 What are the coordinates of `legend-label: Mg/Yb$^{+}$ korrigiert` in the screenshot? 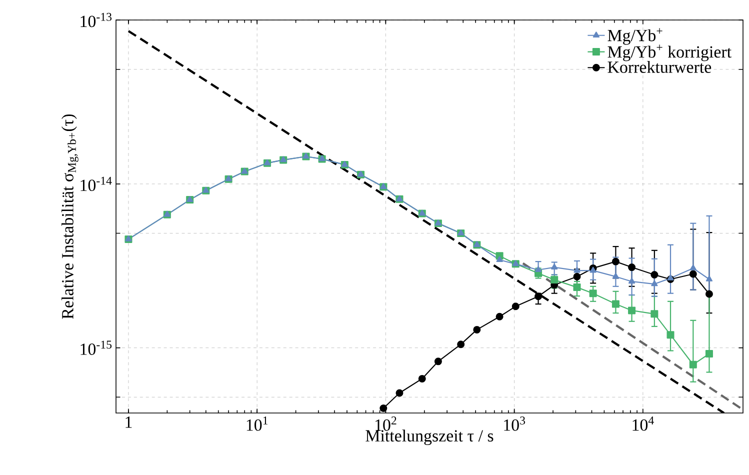 It's located at (670, 53).